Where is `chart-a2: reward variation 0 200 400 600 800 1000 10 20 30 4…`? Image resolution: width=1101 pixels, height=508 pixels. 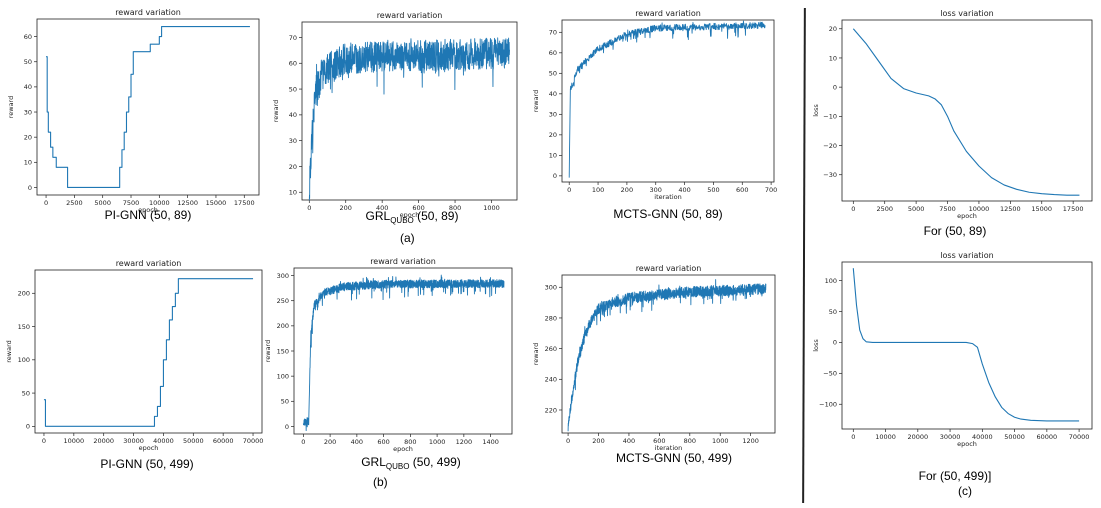 chart-a2: reward variation 0 200 400 600 800 1000 10 20 30 4… is located at coordinates (397, 112).